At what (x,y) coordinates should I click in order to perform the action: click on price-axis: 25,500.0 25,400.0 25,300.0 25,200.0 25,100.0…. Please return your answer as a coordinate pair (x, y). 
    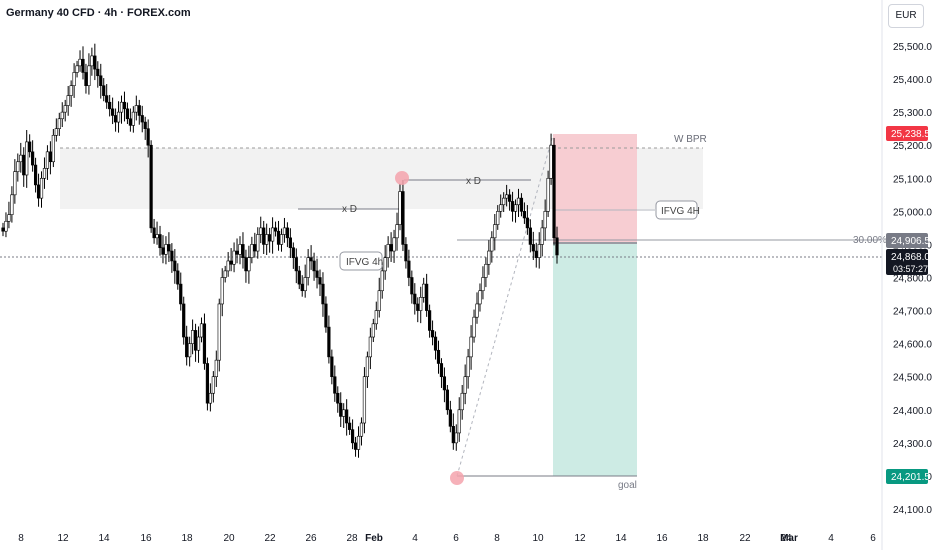
    Looking at the image, I should click on (912, 279).